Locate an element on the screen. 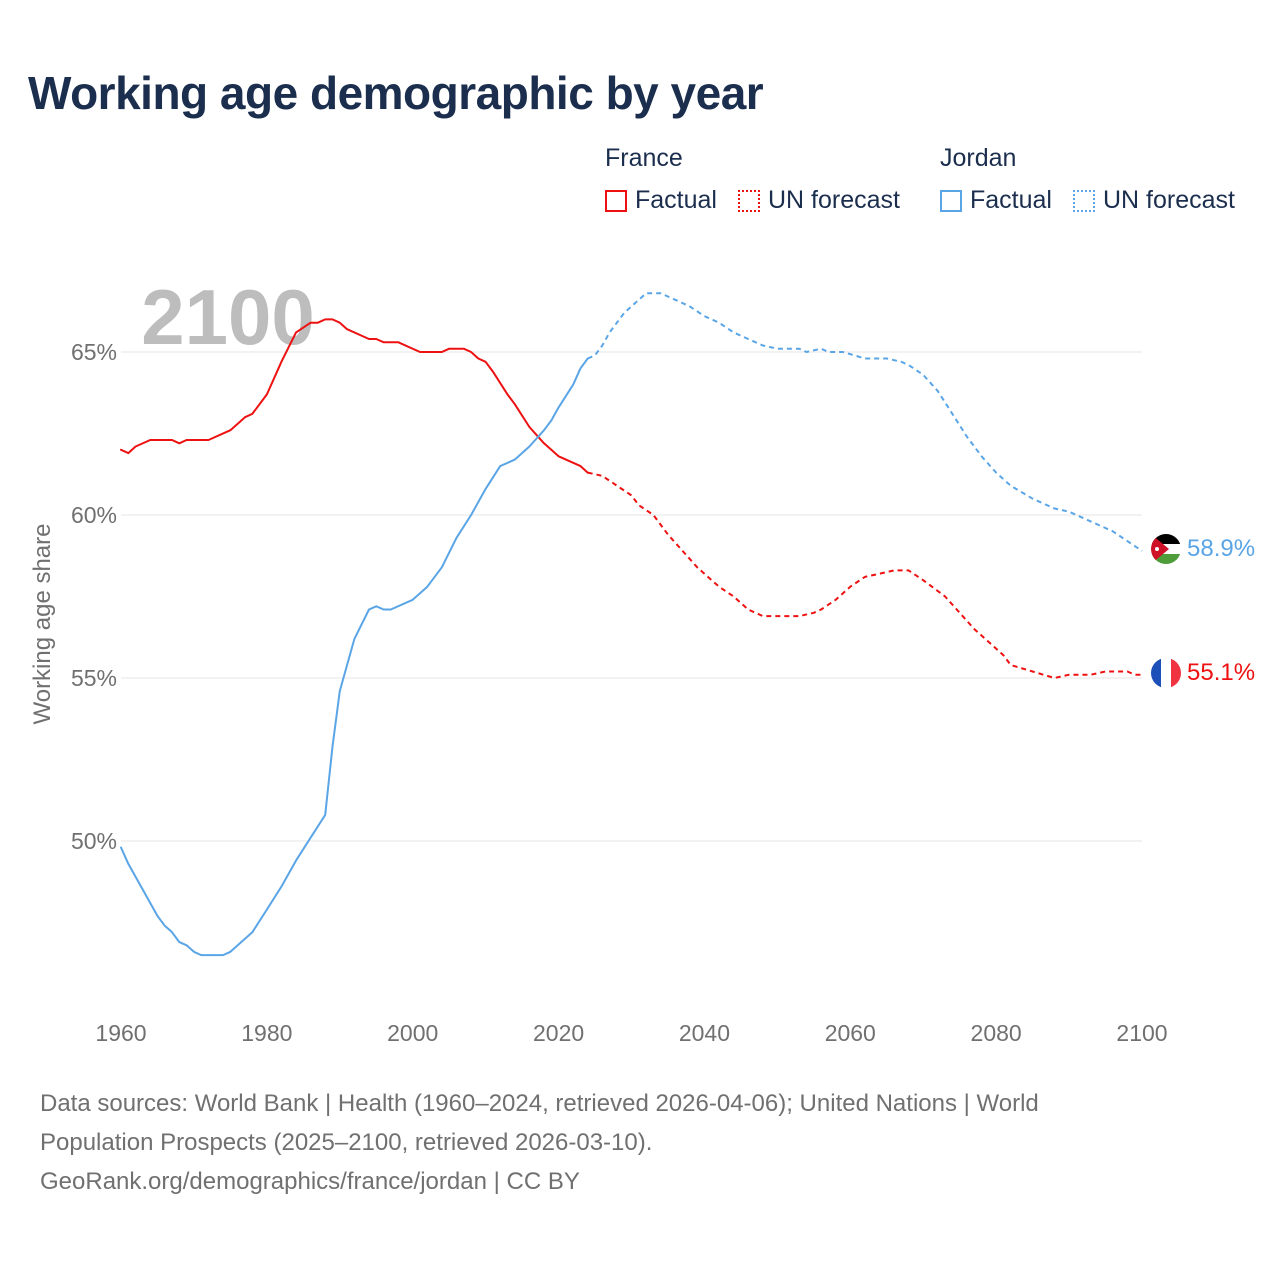 The height and width of the screenshot is (1280, 1280). x-tick-label: 2000 is located at coordinates (412, 1033).